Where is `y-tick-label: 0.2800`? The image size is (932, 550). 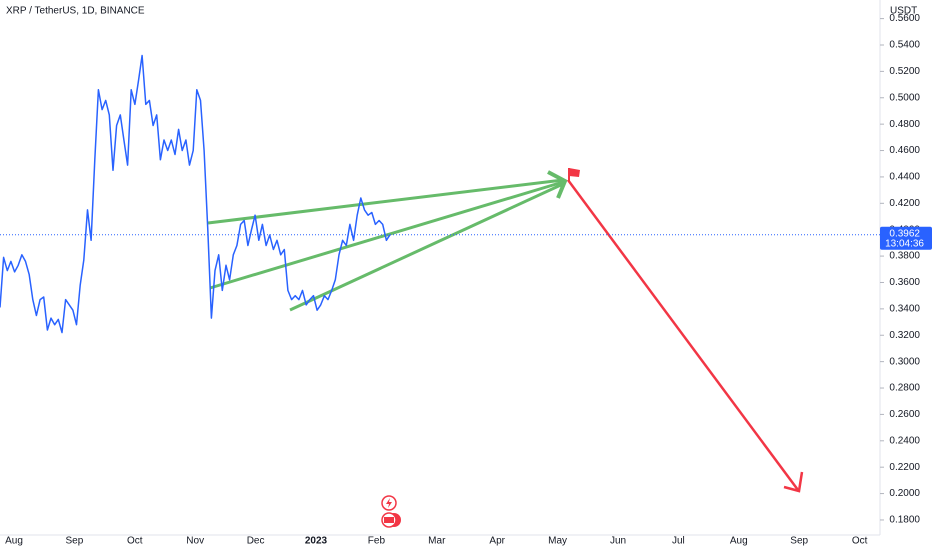
y-tick-label: 0.2800 is located at coordinates (904, 388).